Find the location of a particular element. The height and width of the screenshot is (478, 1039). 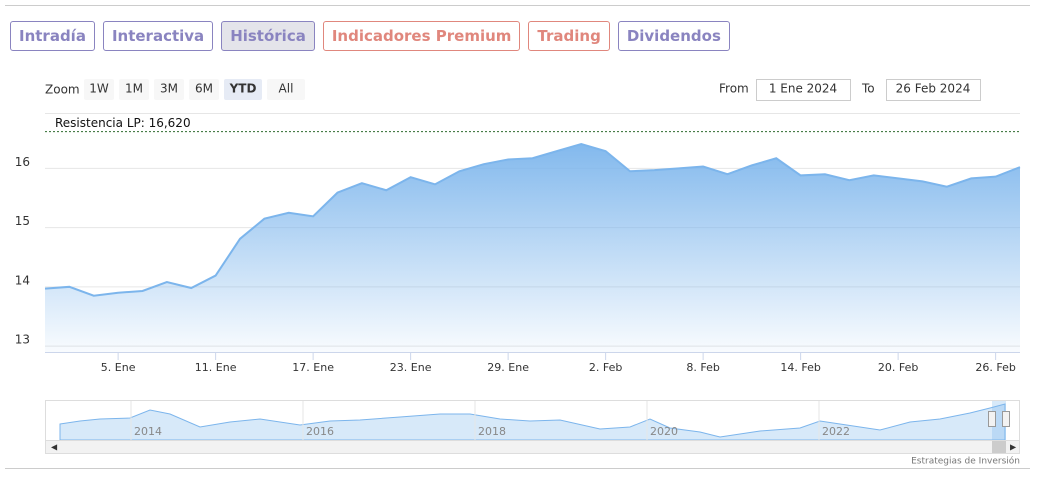

zoom-button-label: All is located at coordinates (286, 89).